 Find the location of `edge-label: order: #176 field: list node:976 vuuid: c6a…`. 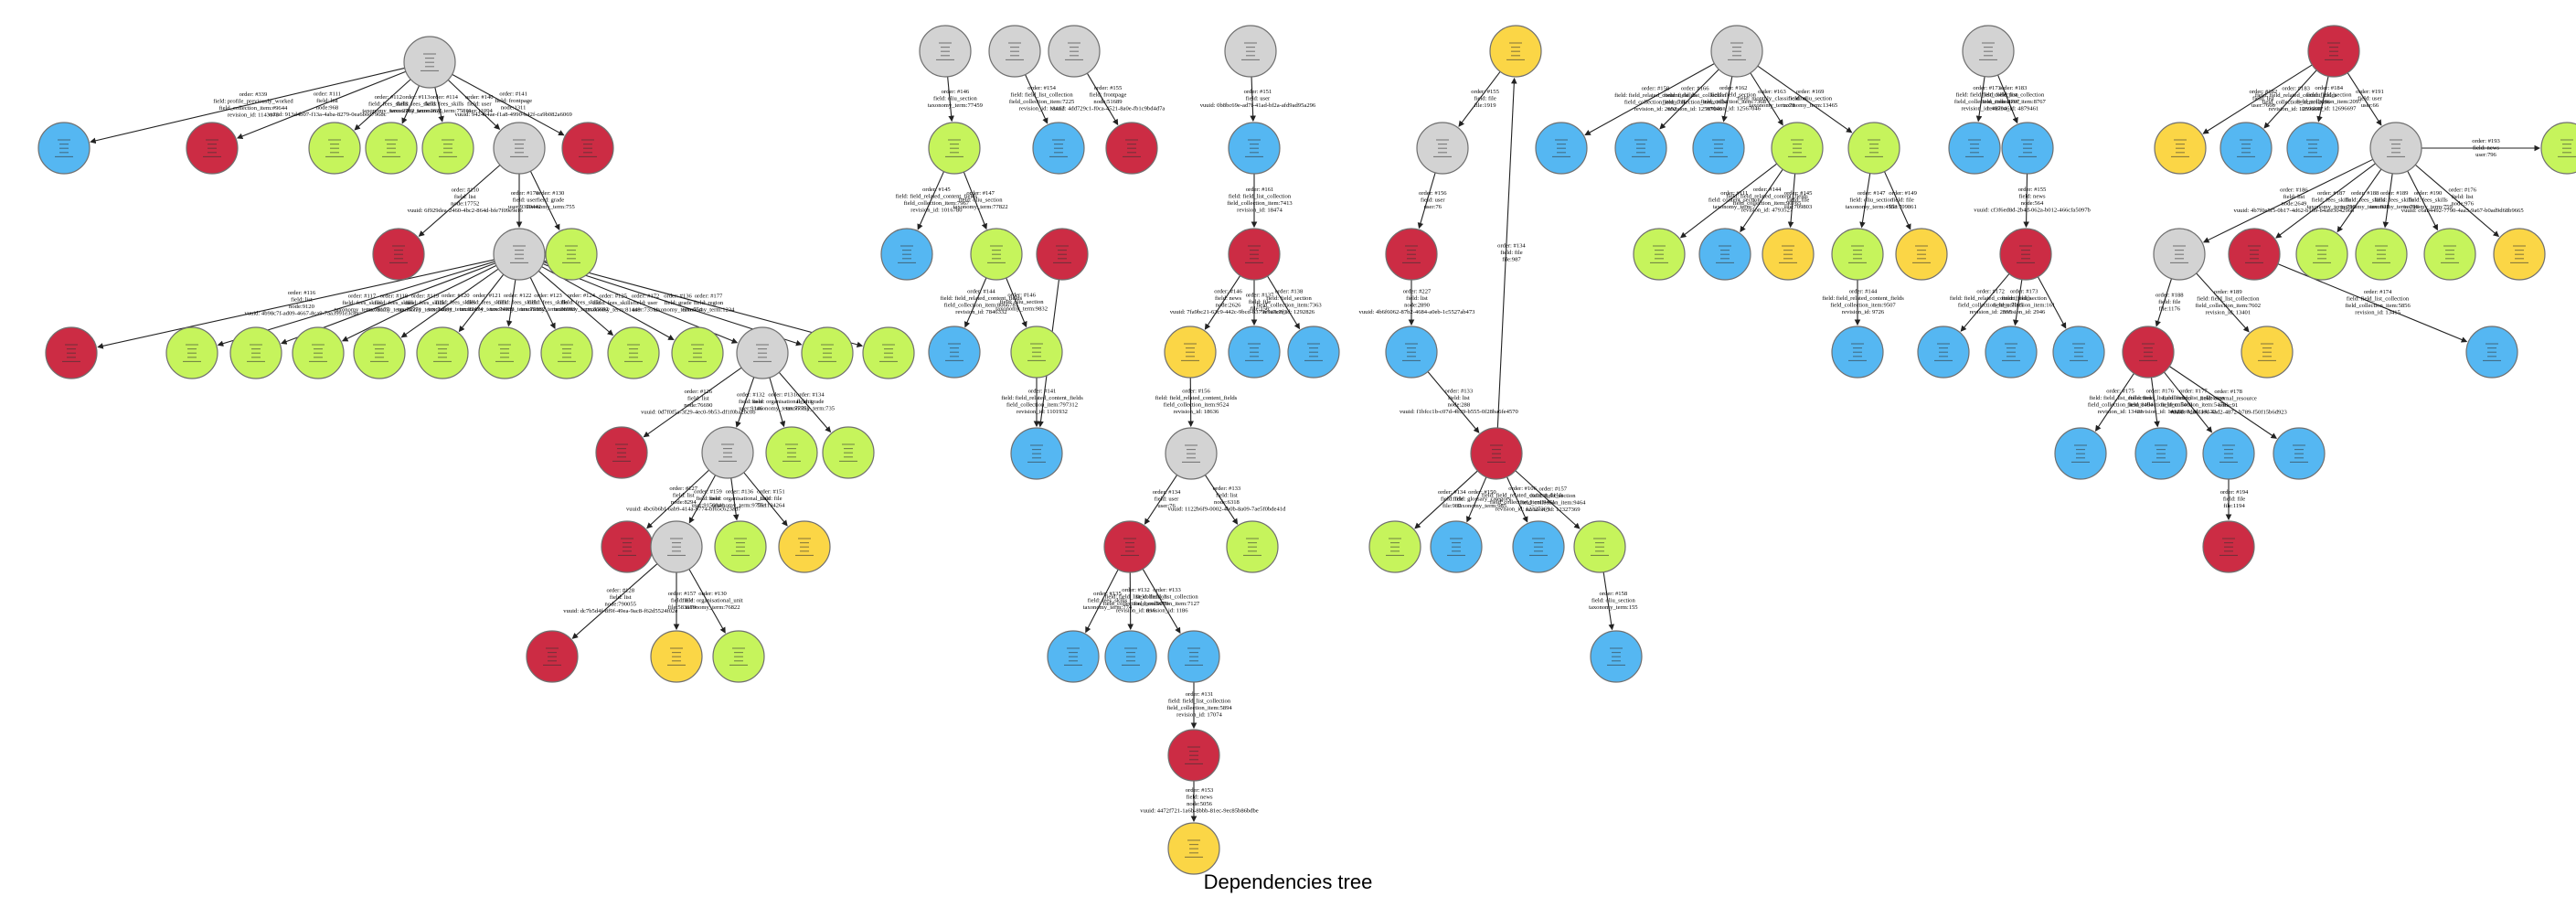

edge-label: order: #176 field: list node:976 vuuid: c6a… is located at coordinates (2463, 200).